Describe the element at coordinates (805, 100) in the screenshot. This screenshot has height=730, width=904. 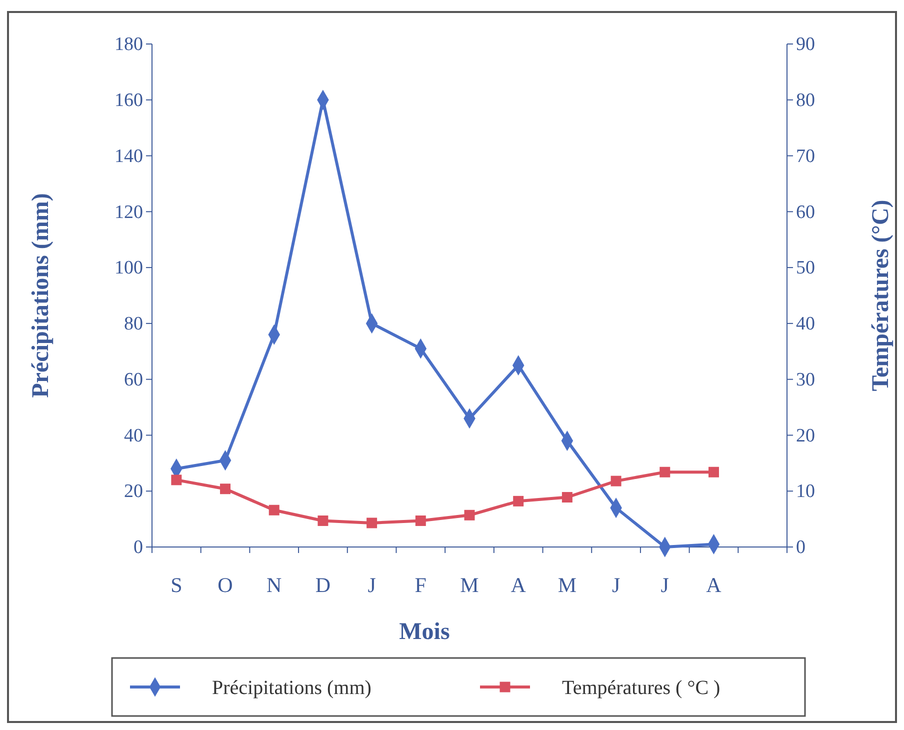
I see `y2-tick-label: 80` at that location.